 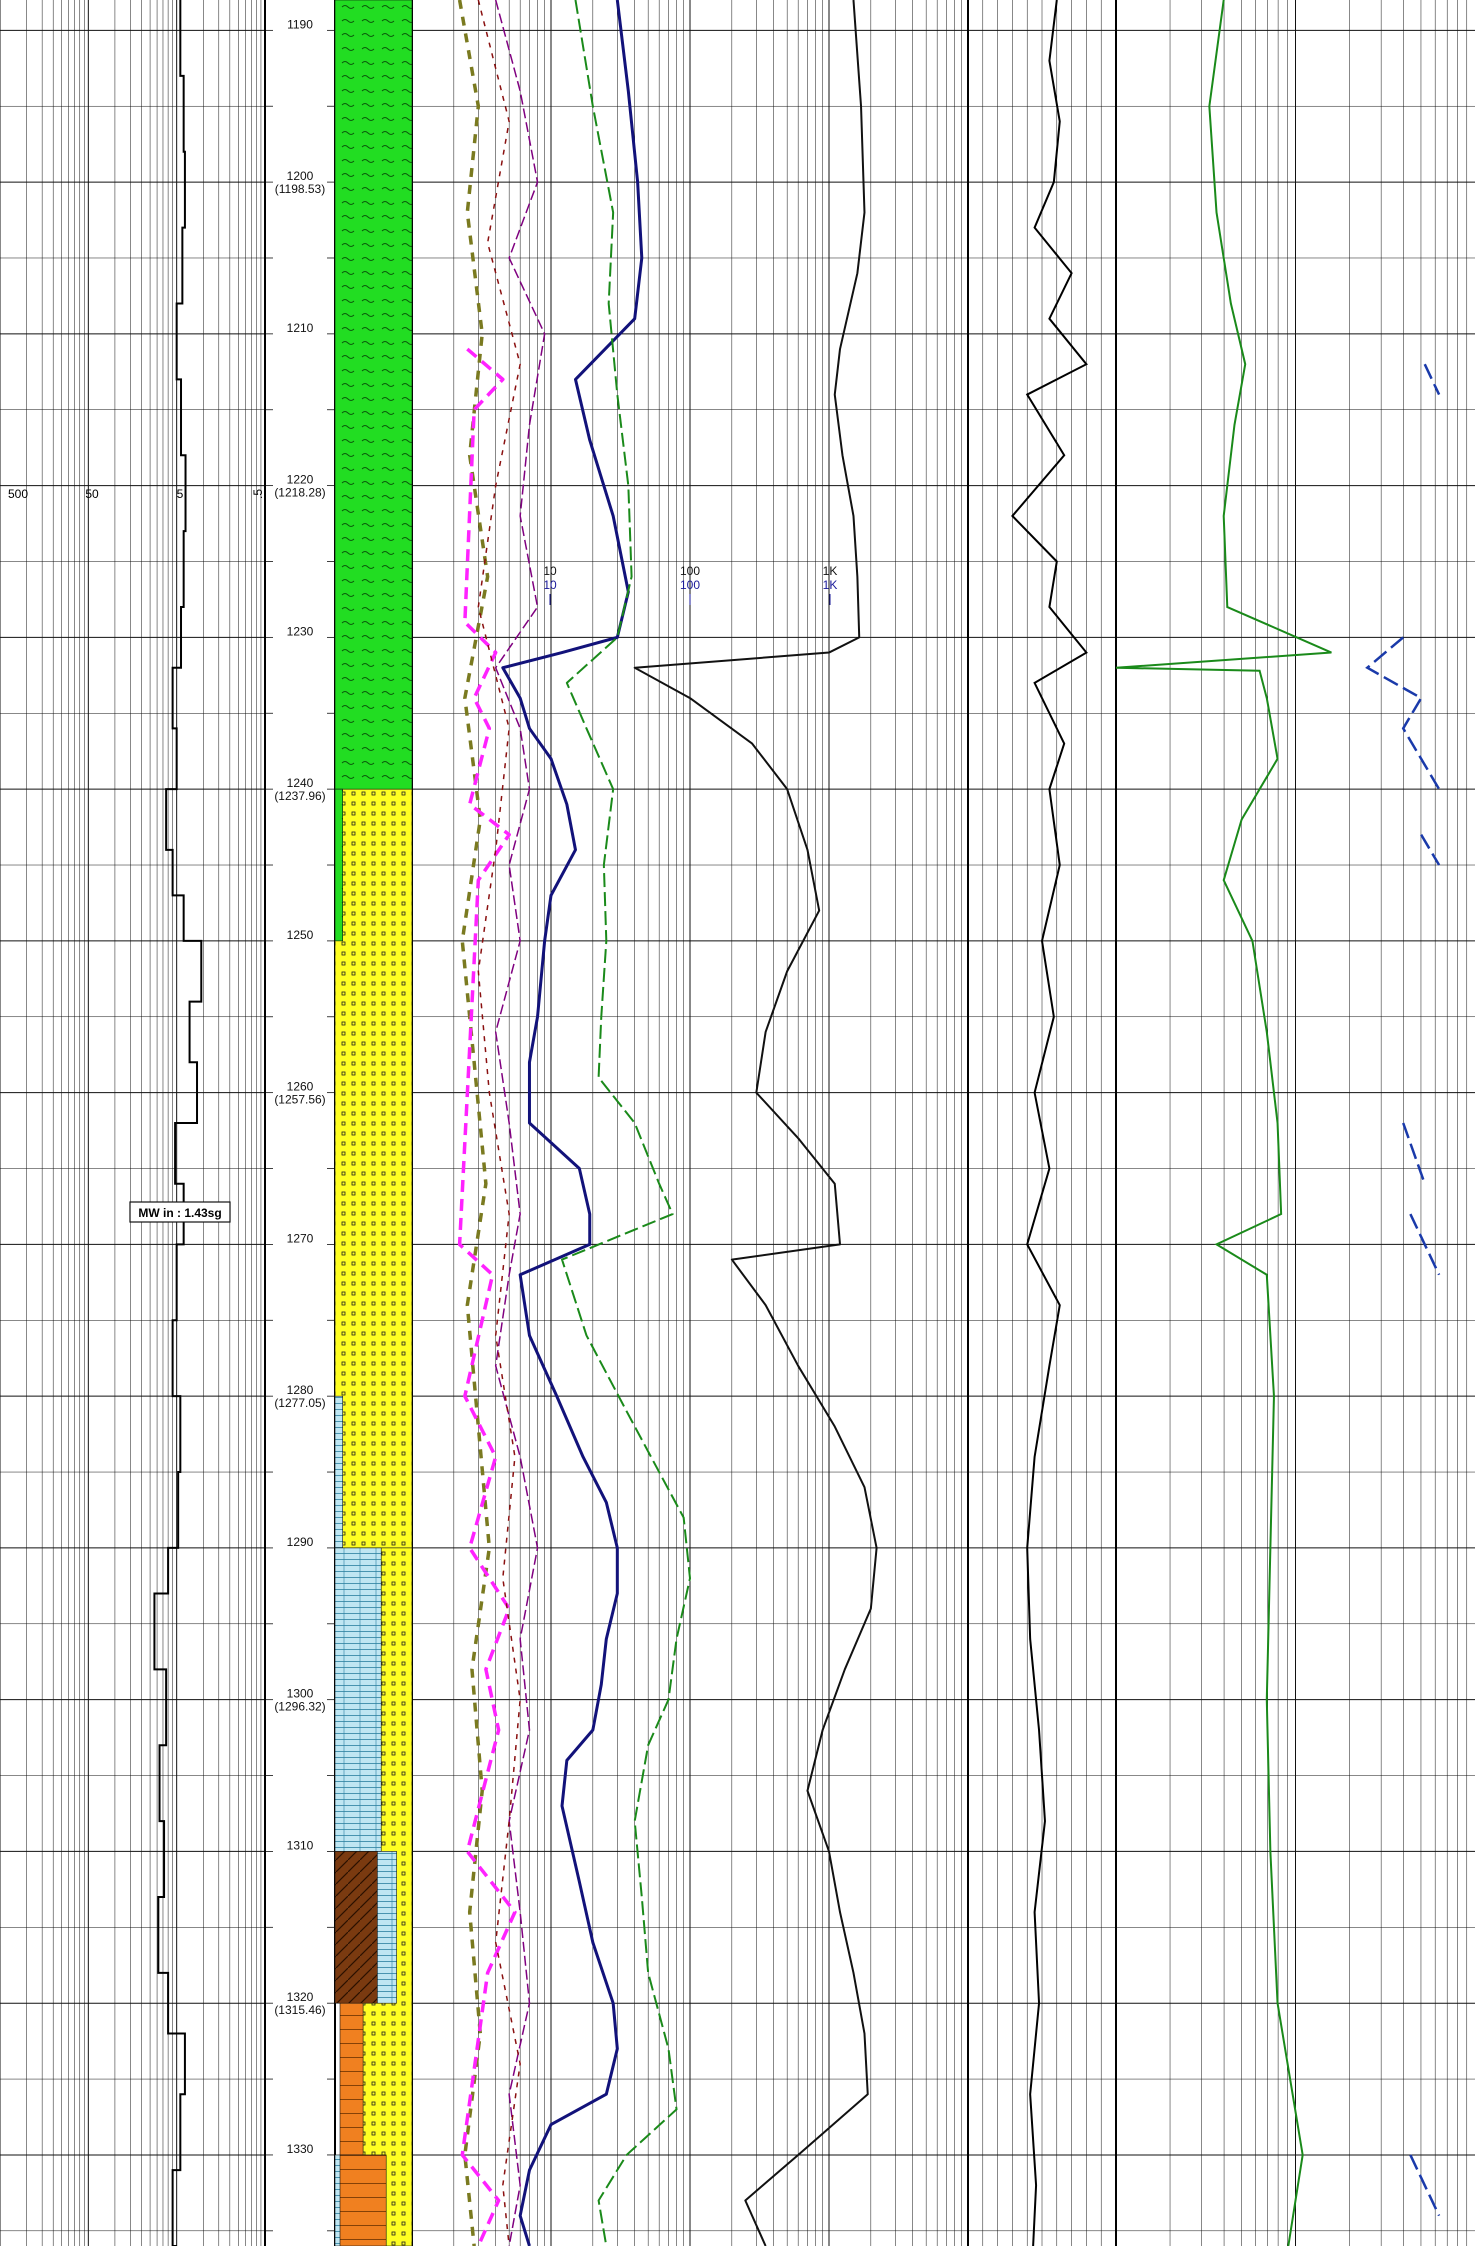 I want to click on depth-label: 1210, so click(x=300, y=328).